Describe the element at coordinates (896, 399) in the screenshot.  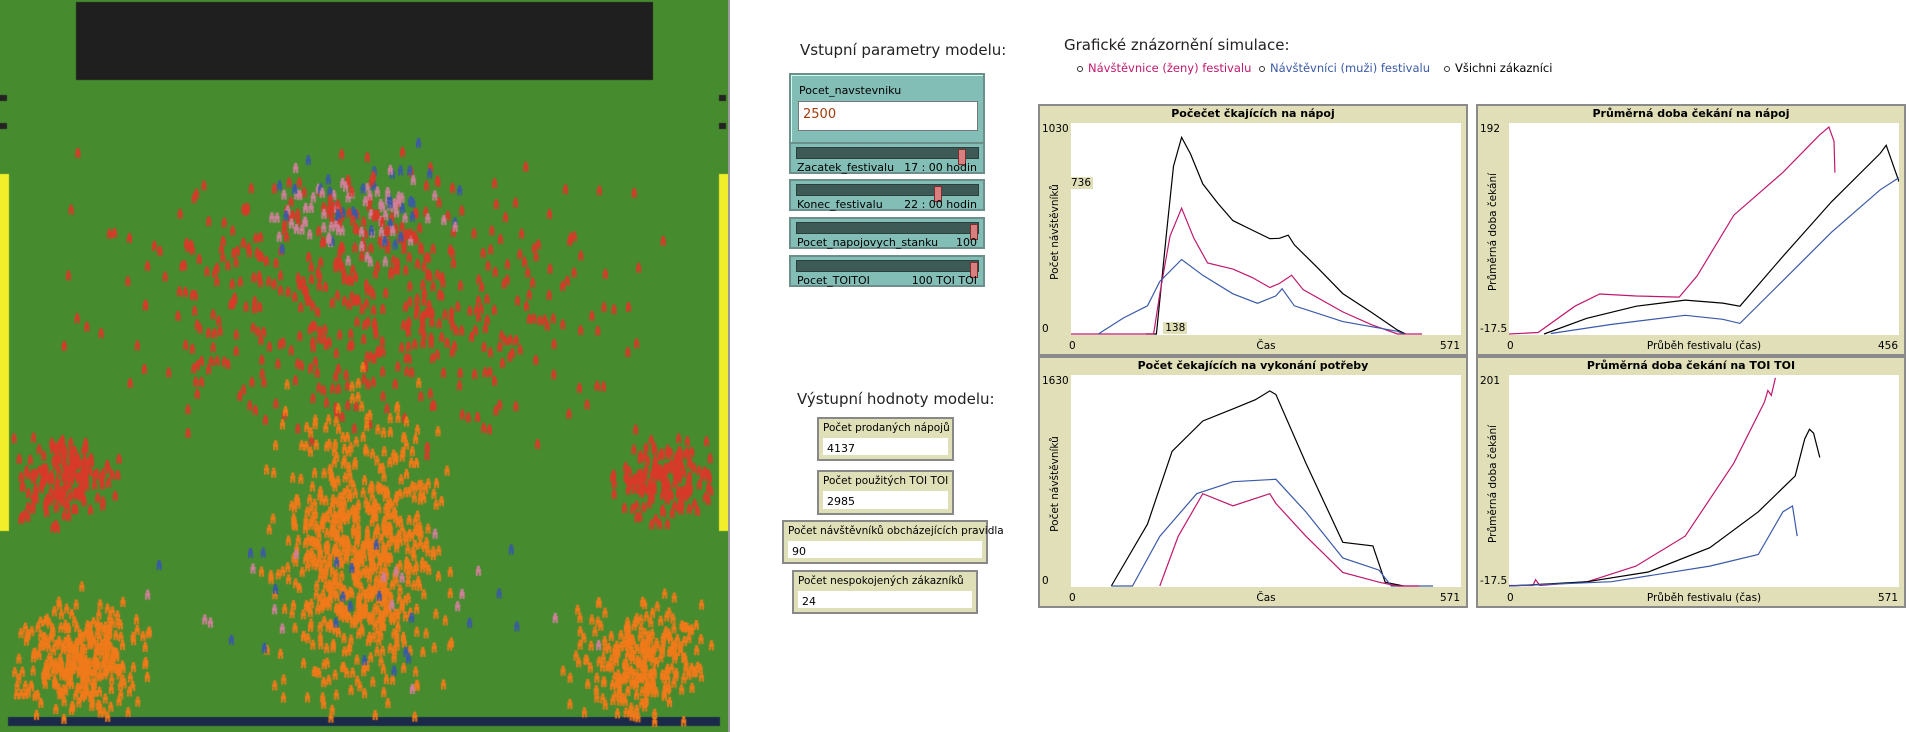
I see `outputs-title: Výstupní hodnoty modelu:` at that location.